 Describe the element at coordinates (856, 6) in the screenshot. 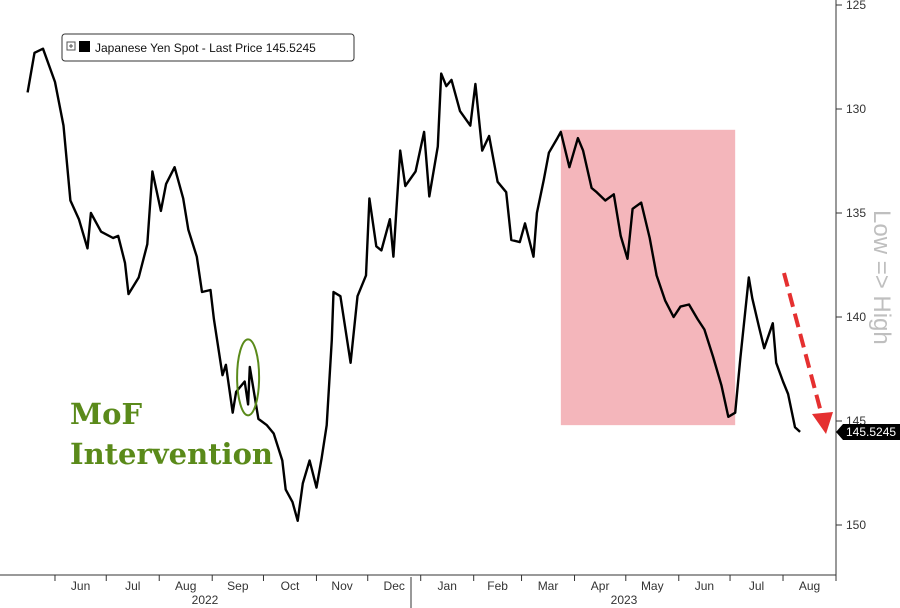

I see `y-tick-label: 125` at that location.